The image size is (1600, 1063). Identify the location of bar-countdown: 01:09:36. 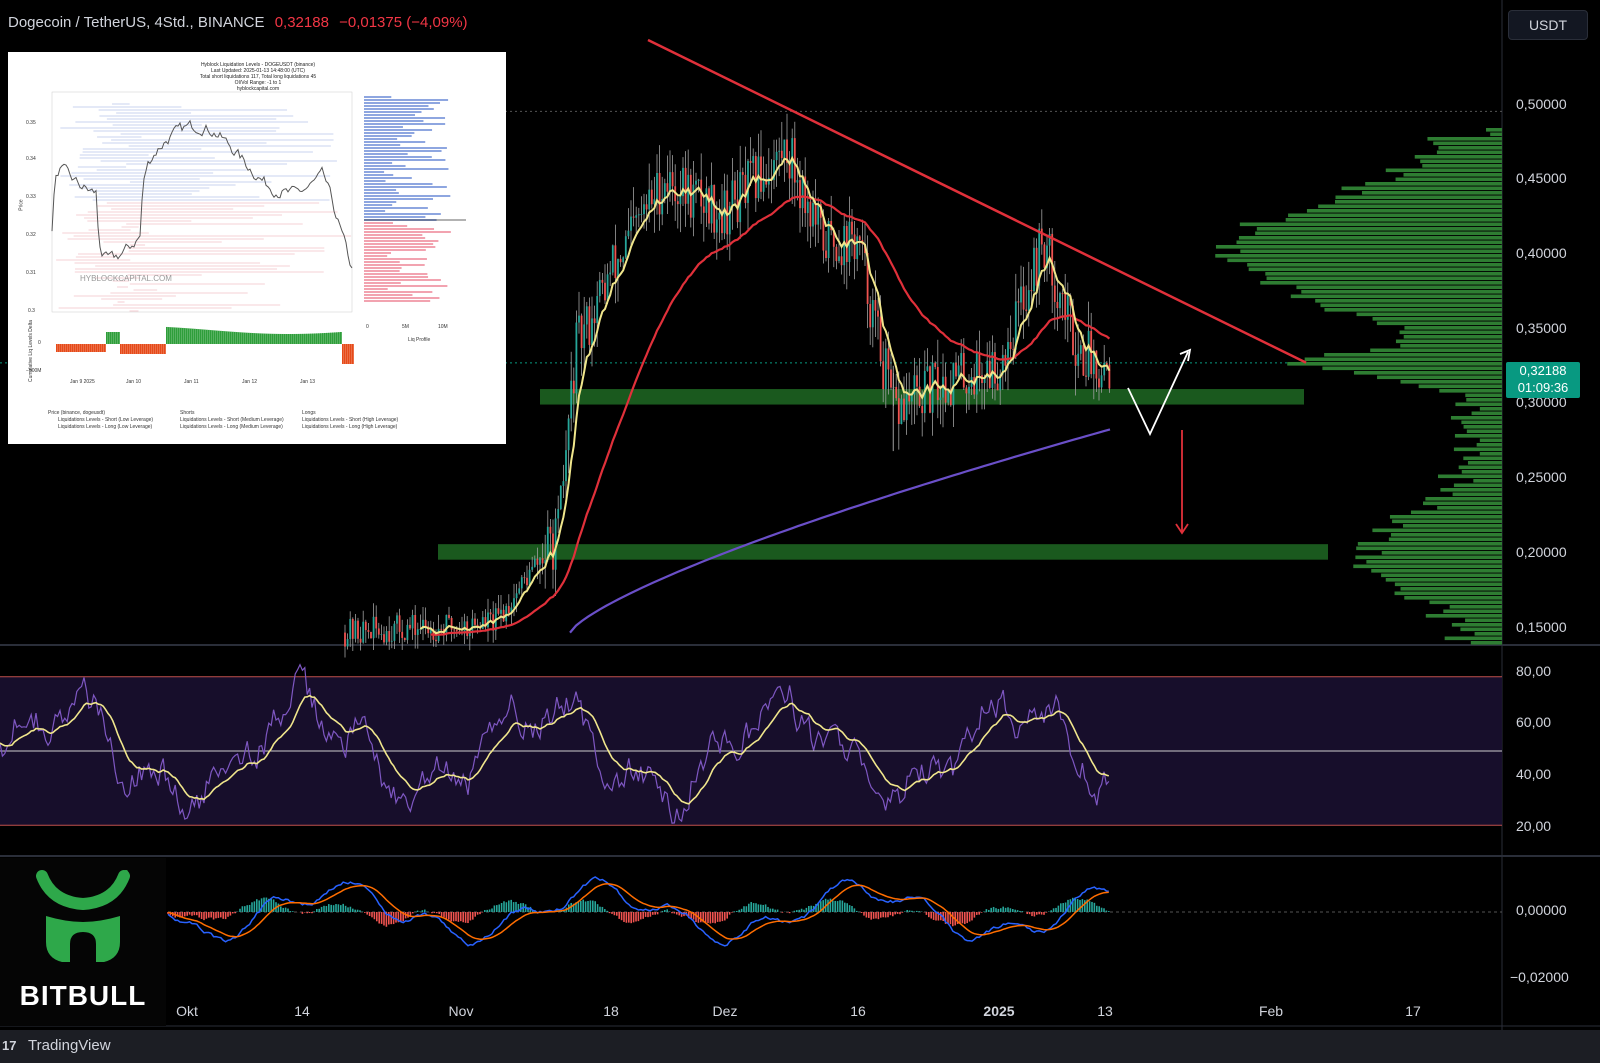
(1543, 387).